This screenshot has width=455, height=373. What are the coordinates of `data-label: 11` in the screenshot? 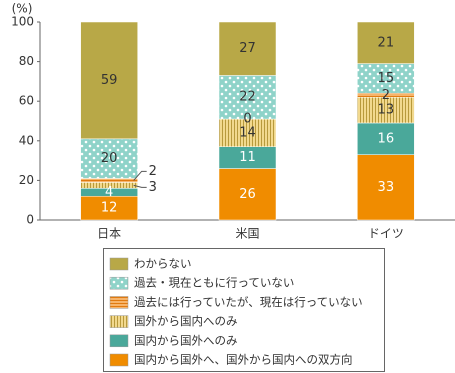 It's located at (247, 157).